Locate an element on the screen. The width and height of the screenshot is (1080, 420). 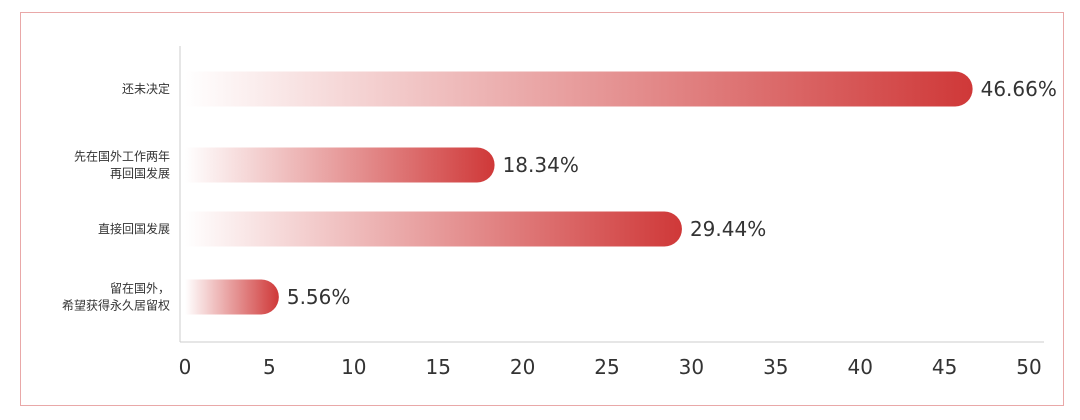
x-tick-label-4: 20 is located at coordinates (522, 367).